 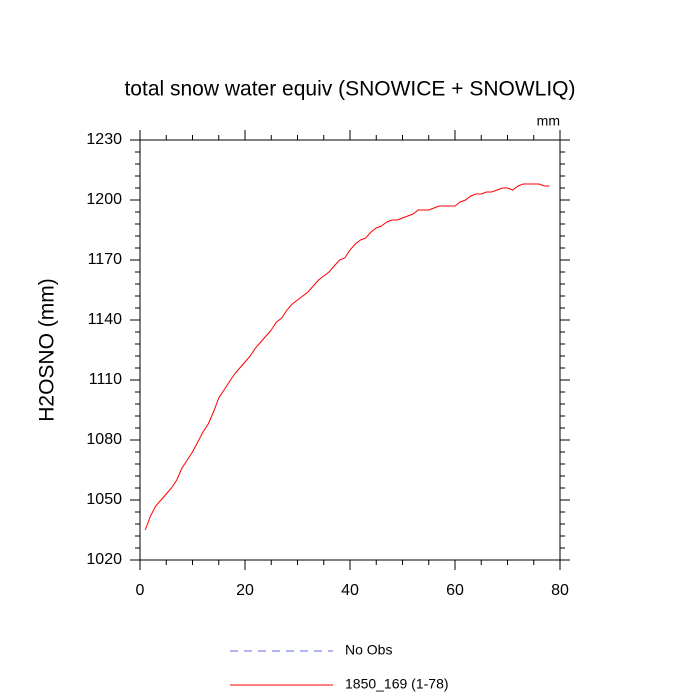 I want to click on legend-label: No Obs, so click(x=368, y=650).